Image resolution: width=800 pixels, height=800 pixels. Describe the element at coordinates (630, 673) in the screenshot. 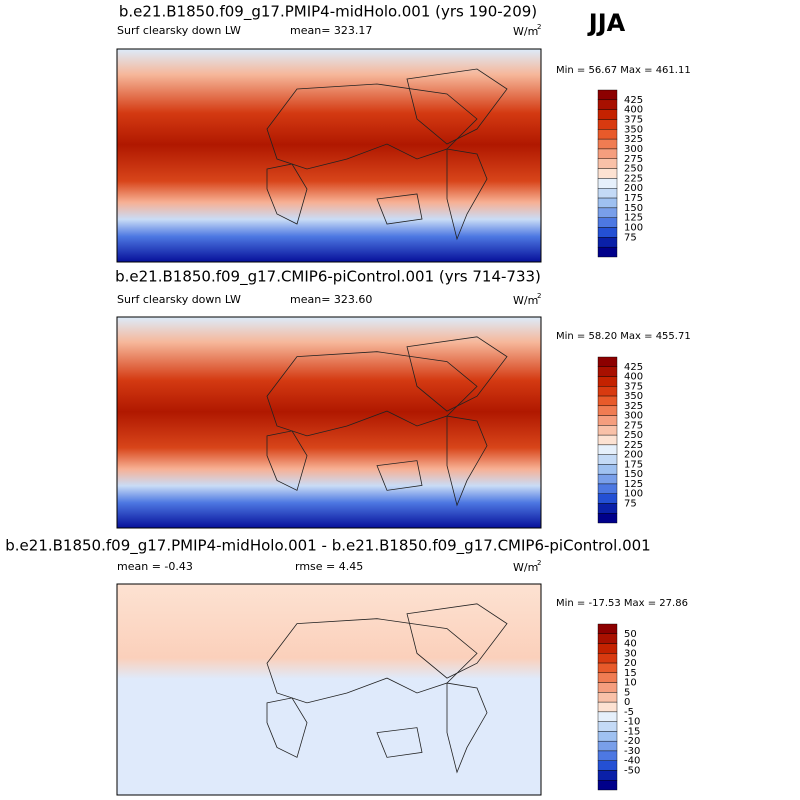

I see `colorbar-label: 15` at that location.